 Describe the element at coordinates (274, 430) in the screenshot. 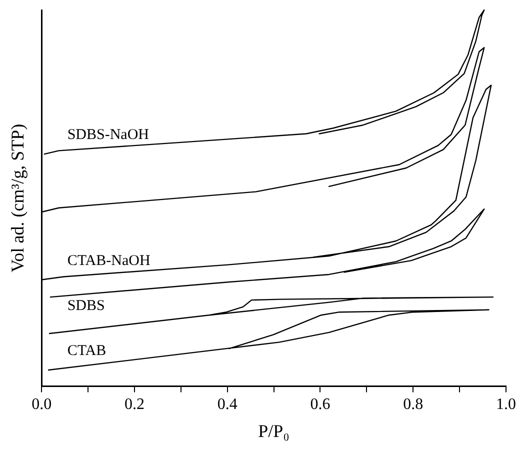

I see `x-axis-title: P/P₀` at that location.